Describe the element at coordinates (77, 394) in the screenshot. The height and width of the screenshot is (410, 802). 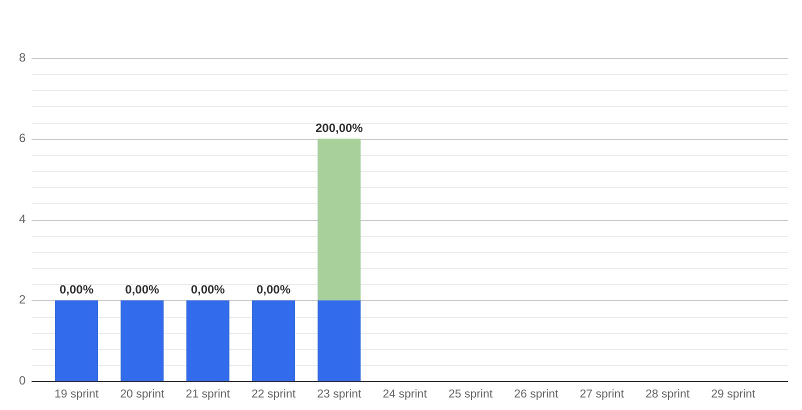
I see `x-tick-label: 19 sprint` at that location.